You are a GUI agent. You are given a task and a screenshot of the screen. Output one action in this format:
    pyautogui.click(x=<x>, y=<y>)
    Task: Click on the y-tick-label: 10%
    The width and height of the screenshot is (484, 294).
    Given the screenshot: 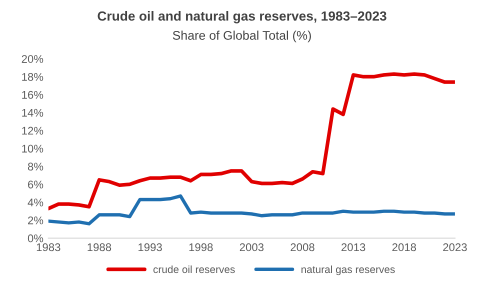 What is the action you would take?
    pyautogui.click(x=33, y=148)
    